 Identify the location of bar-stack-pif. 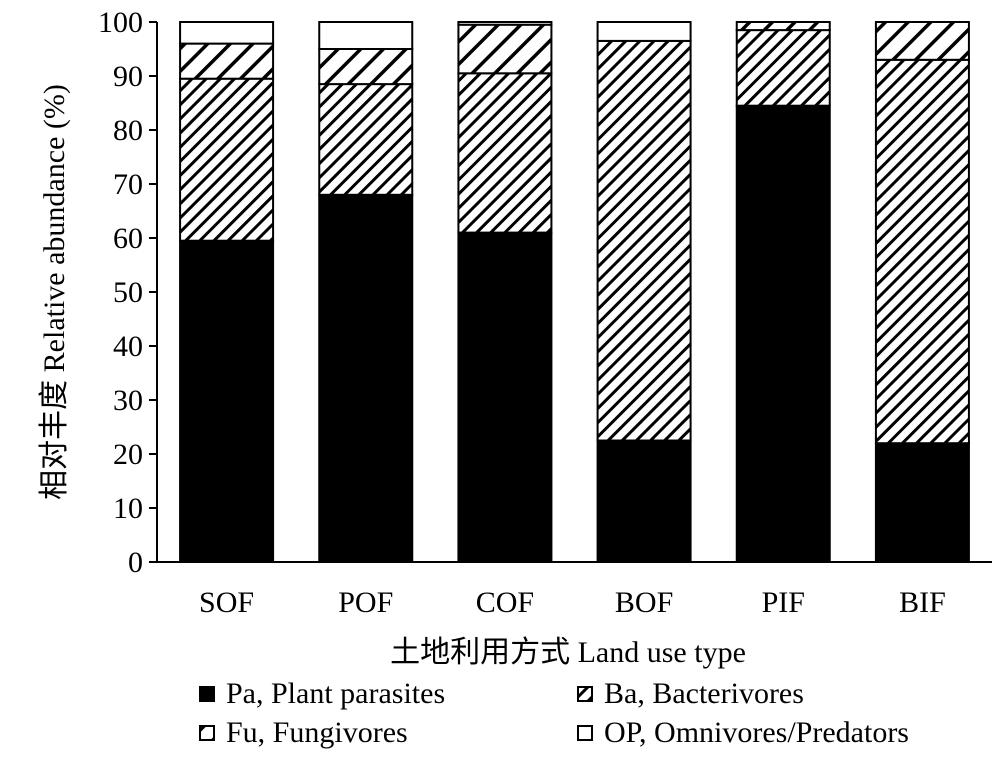
(783, 292).